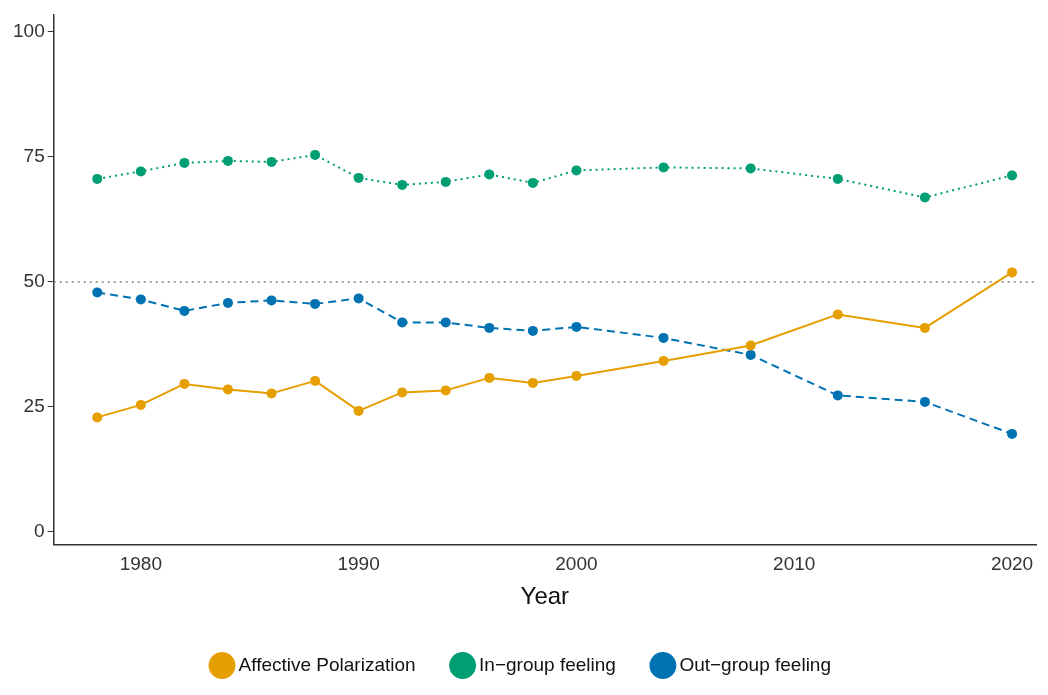 Image resolution: width=1048 pixels, height=695 pixels. Describe the element at coordinates (34, 281) in the screenshot. I see `y-tick-label: 50` at that location.